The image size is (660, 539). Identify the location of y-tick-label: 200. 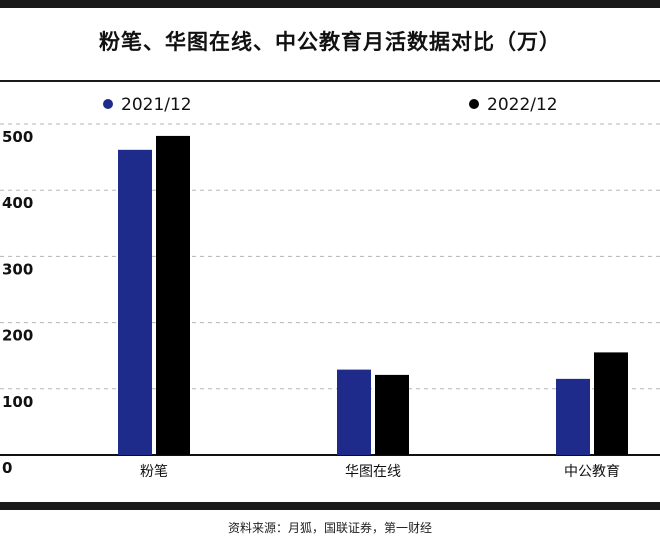
(17, 336).